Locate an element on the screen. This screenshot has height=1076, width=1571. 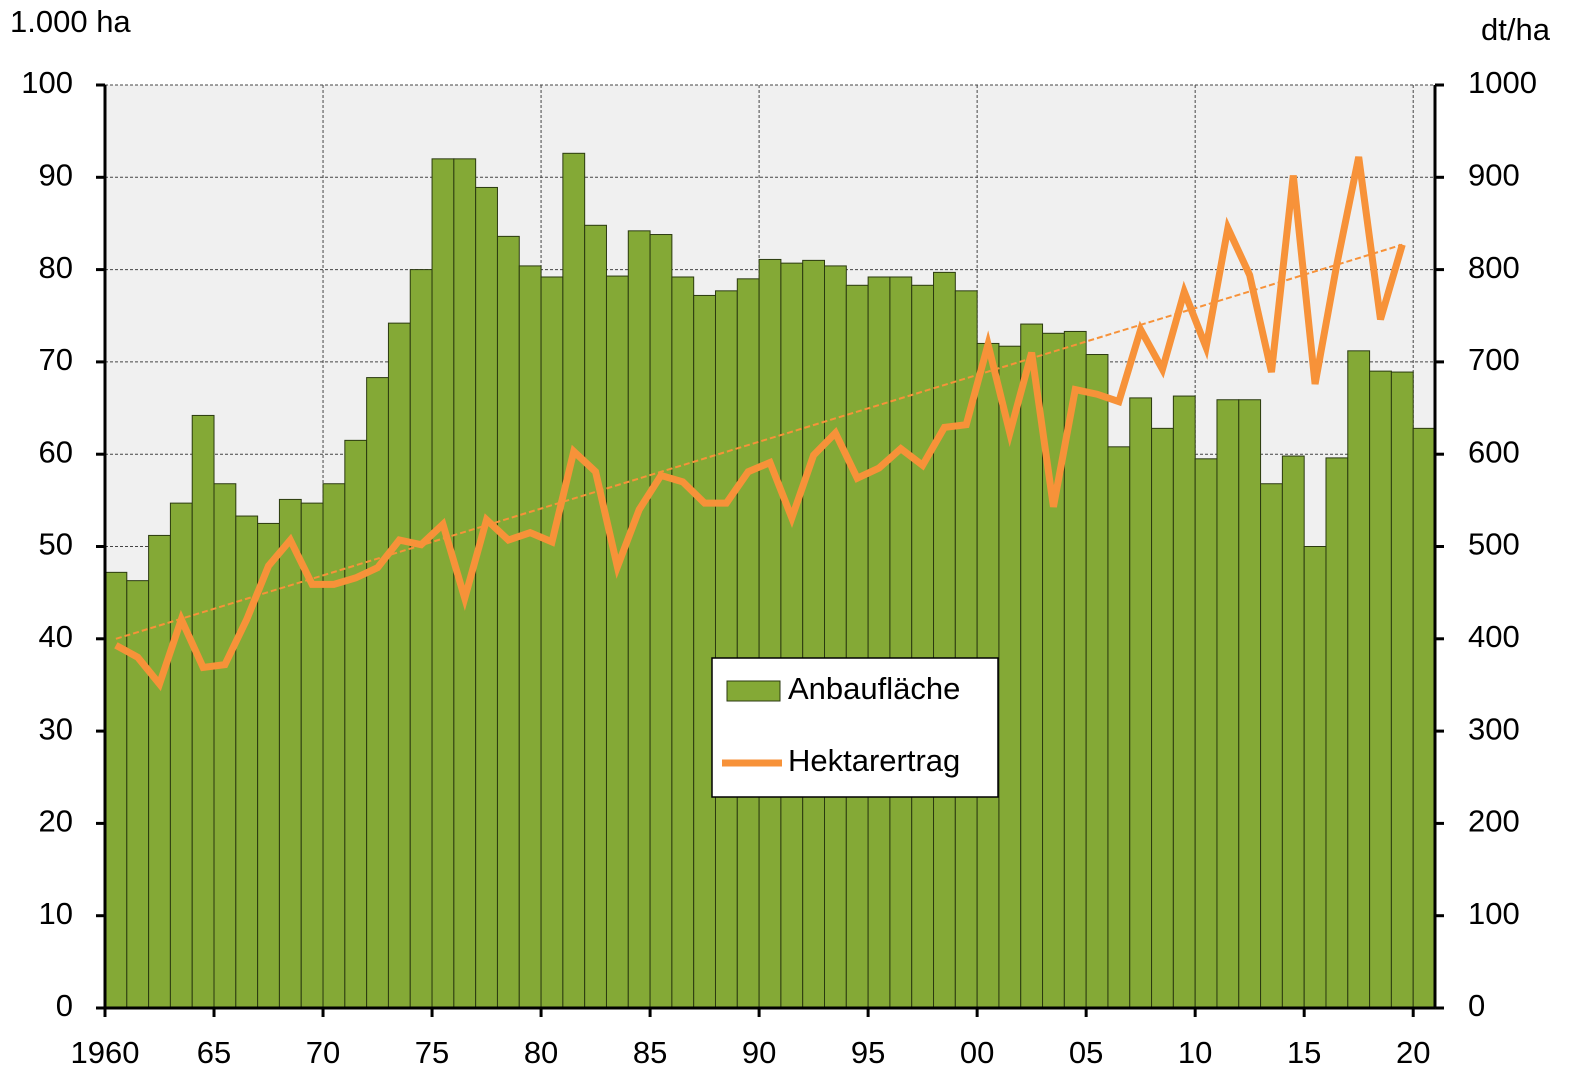
y2-tick-label: 400 is located at coordinates (1494, 636).